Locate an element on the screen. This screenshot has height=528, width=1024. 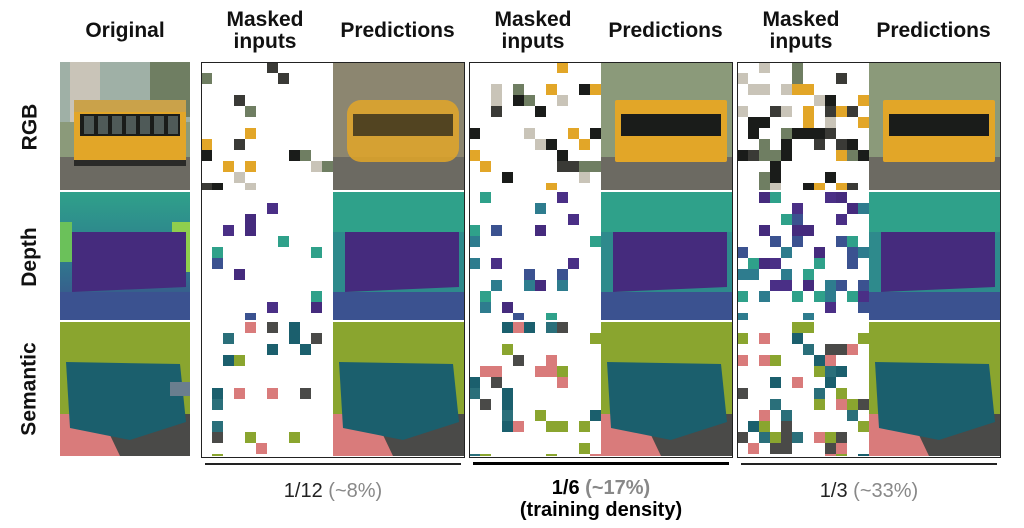
density-fraction-1: 1/12 is located at coordinates (303, 491).